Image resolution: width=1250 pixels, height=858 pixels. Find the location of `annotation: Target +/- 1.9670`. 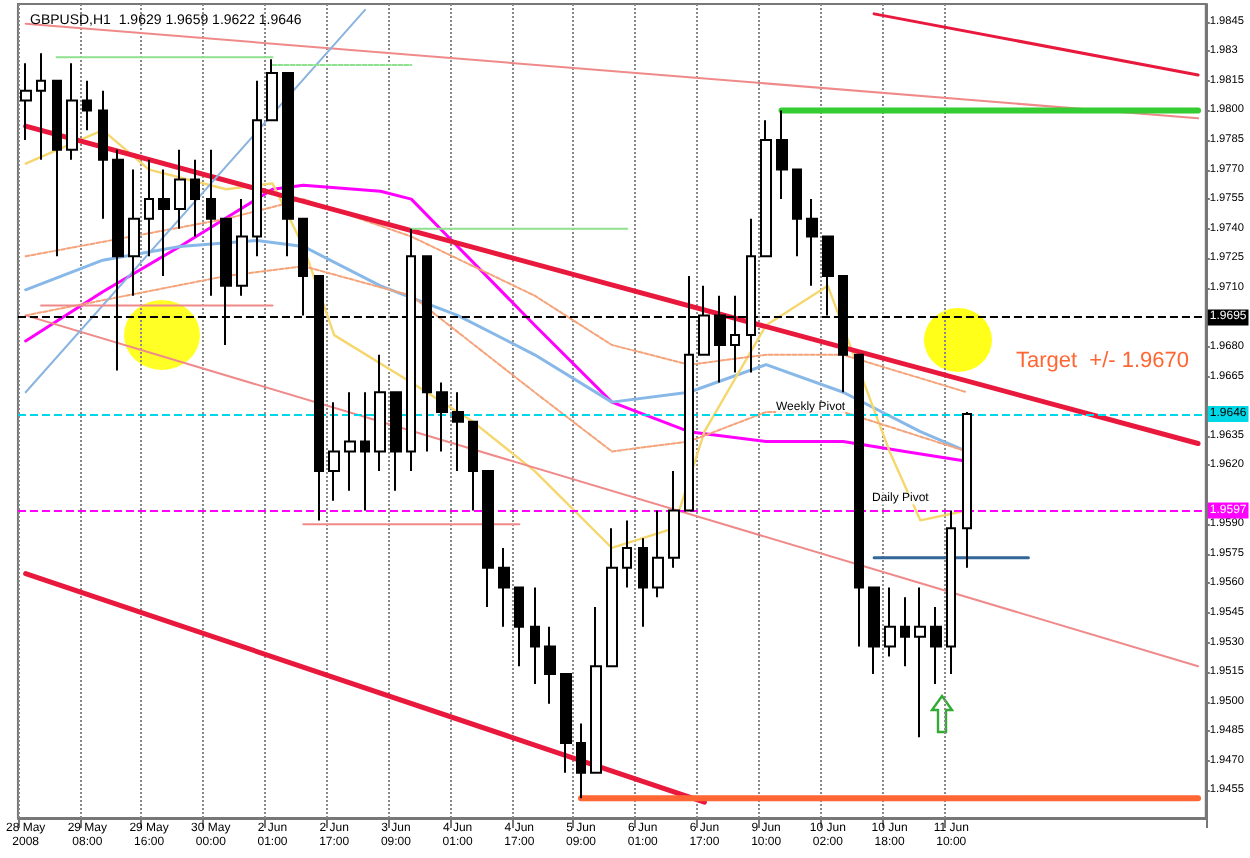

annotation: Target +/- 1.9670 is located at coordinates (1103, 361).